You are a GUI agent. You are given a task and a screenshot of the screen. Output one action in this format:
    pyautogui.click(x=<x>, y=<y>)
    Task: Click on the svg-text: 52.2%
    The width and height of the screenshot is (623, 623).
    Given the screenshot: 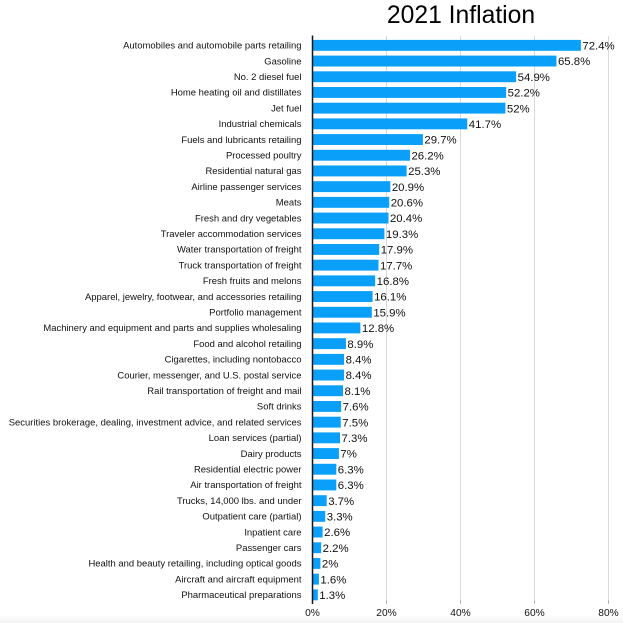 What is the action you would take?
    pyautogui.click(x=524, y=94)
    